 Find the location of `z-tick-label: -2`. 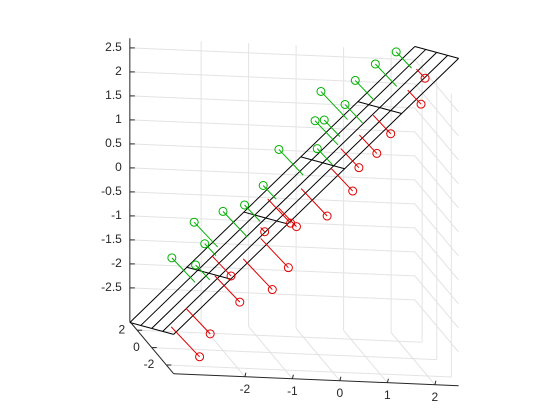

z-tick-label: -2 is located at coordinates (116, 263).